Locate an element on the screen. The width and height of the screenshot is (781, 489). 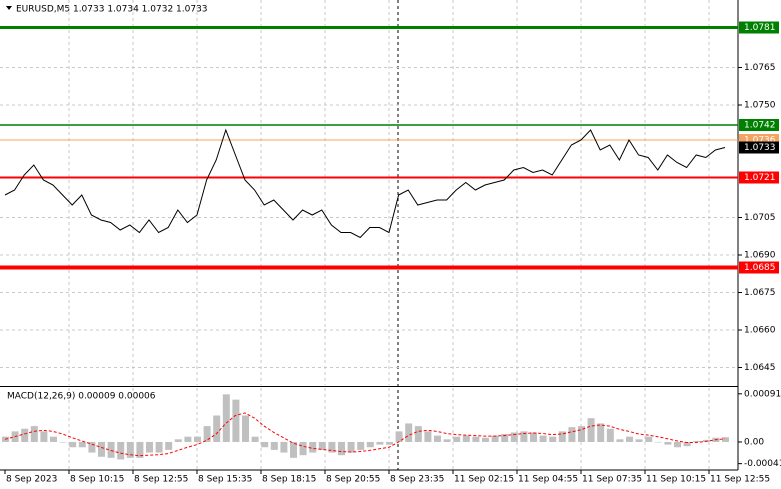
level-label: 1.0742 is located at coordinates (760, 126).